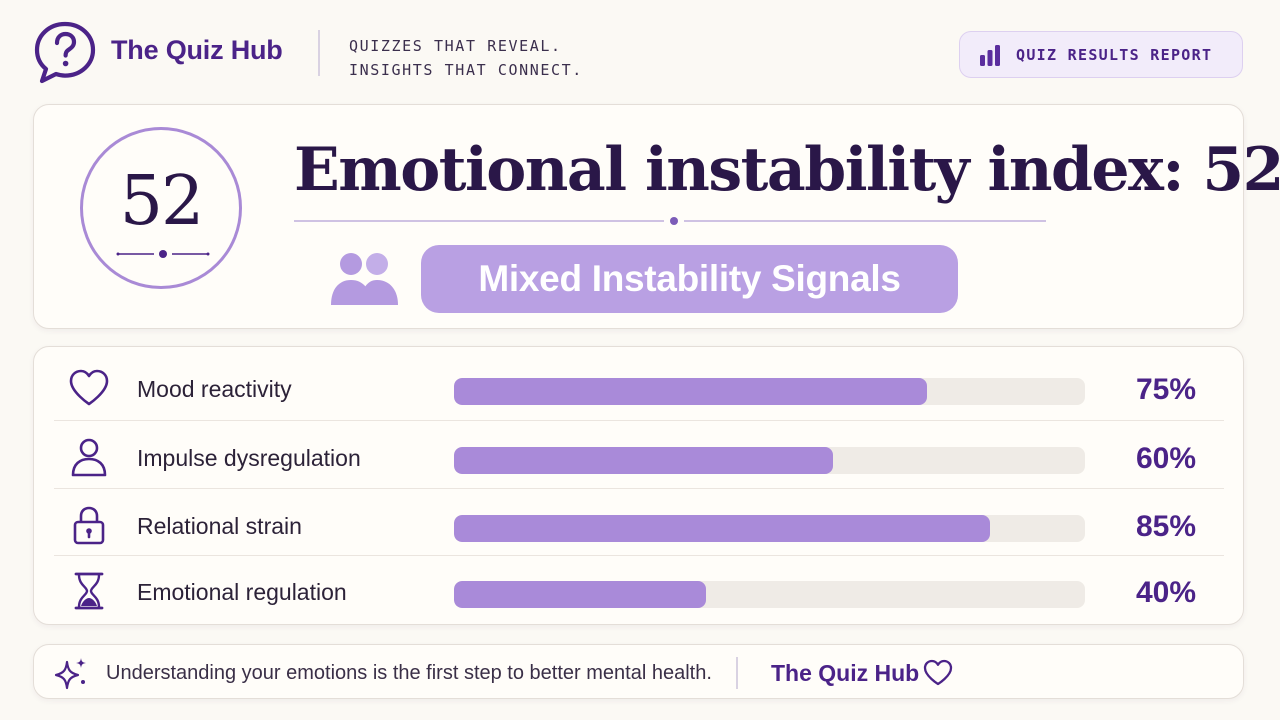  What do you see at coordinates (70, 674) in the screenshot?
I see `sparkle-icon` at bounding box center [70, 674].